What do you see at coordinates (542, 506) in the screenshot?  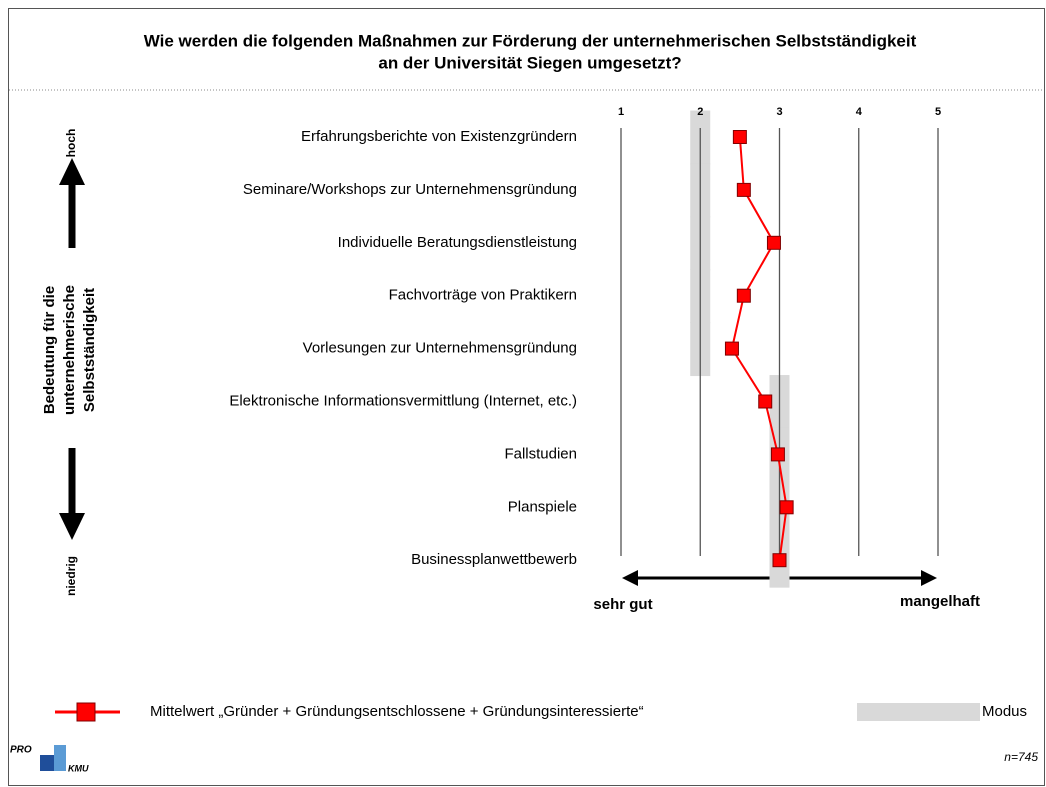 I see `category-label: Planspiele` at bounding box center [542, 506].